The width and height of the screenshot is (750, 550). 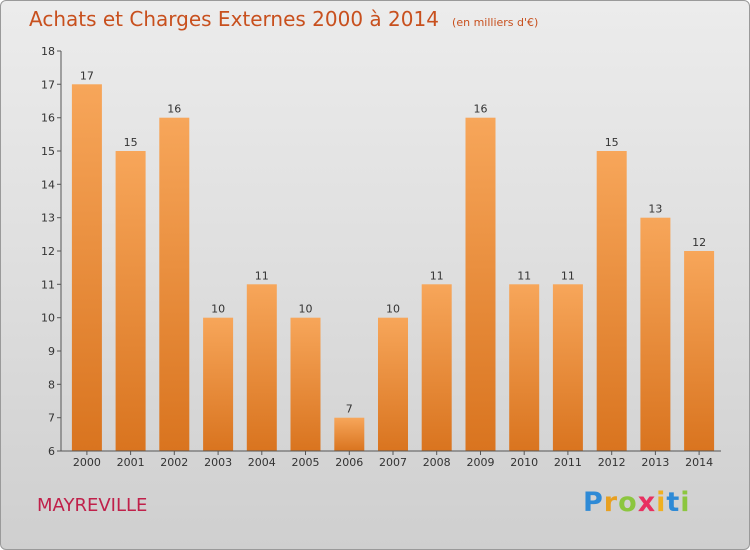 What do you see at coordinates (393, 309) in the screenshot?
I see `value-label-2007: 10` at bounding box center [393, 309].